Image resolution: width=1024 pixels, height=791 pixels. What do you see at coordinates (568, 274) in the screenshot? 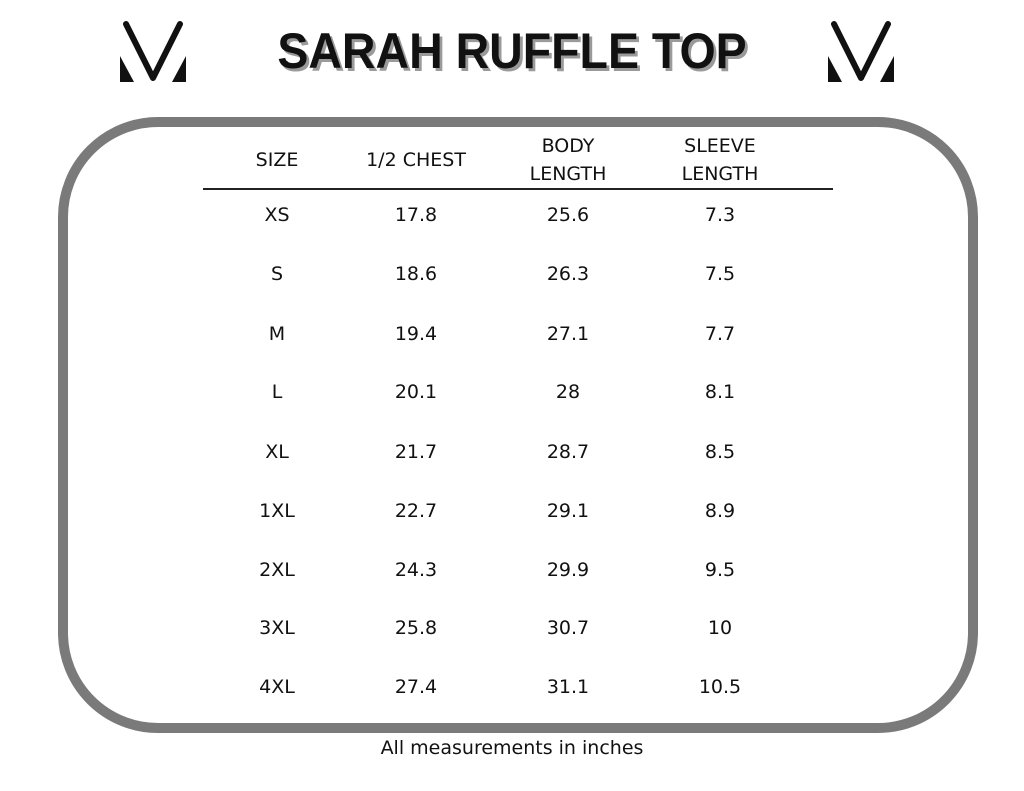
I see `cell-body-length: 26.3` at bounding box center [568, 274].